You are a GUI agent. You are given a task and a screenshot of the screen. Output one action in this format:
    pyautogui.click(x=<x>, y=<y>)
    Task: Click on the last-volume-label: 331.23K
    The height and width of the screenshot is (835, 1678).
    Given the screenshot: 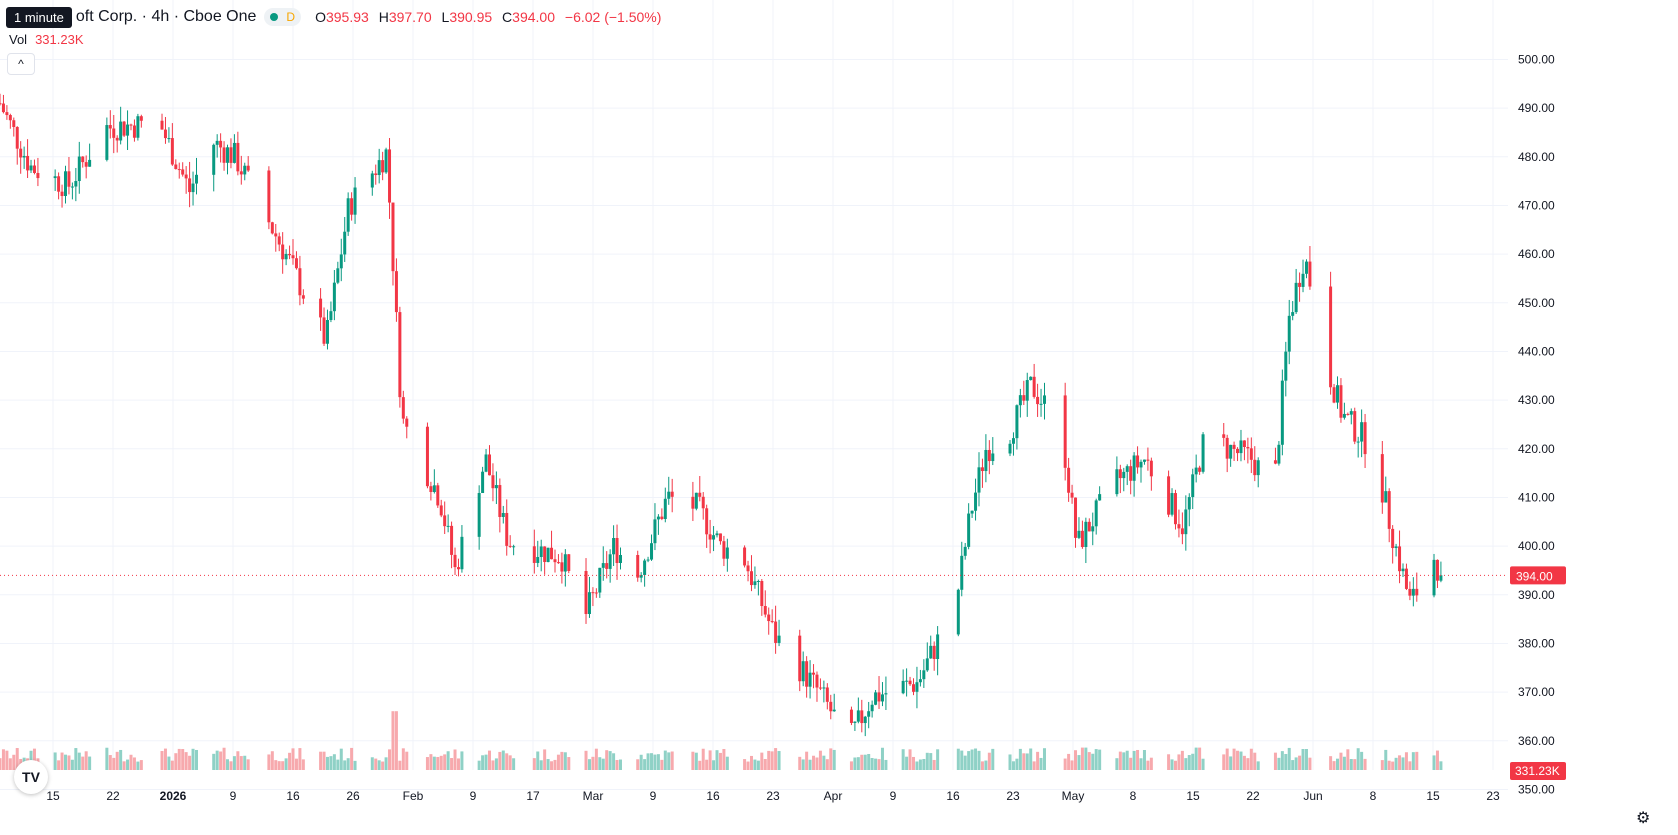 What is the action you would take?
    pyautogui.click(x=1537, y=771)
    